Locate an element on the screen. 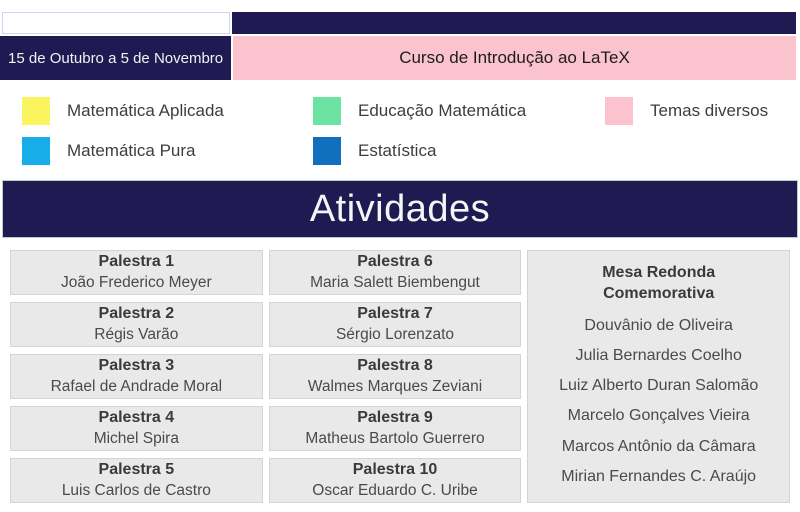  palestra-card-6: Palestra 6 Maria Salett Biembengut is located at coordinates (395, 272).